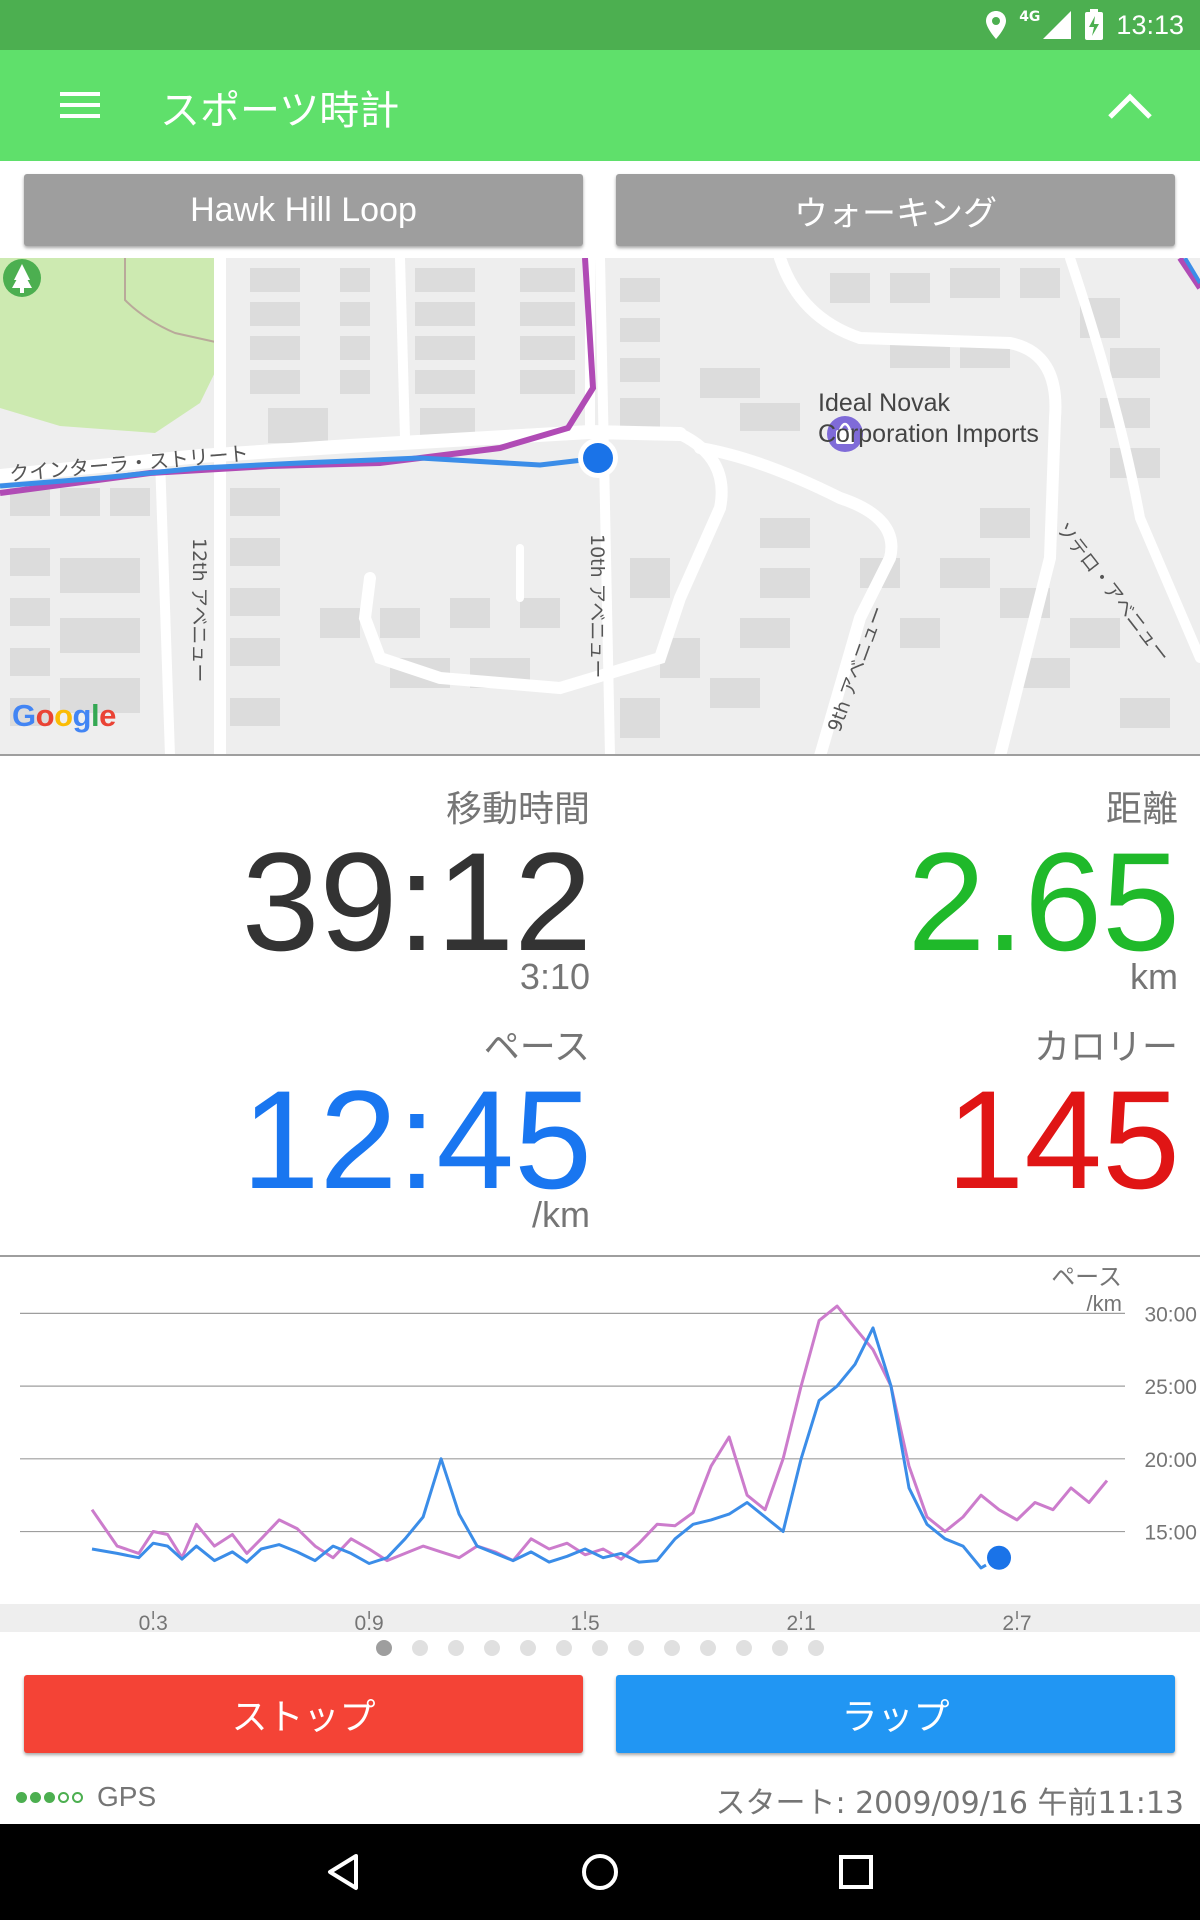 This screenshot has height=1920, width=1200. What do you see at coordinates (536, 1047) in the screenshot?
I see `pace-label: ペース` at bounding box center [536, 1047].